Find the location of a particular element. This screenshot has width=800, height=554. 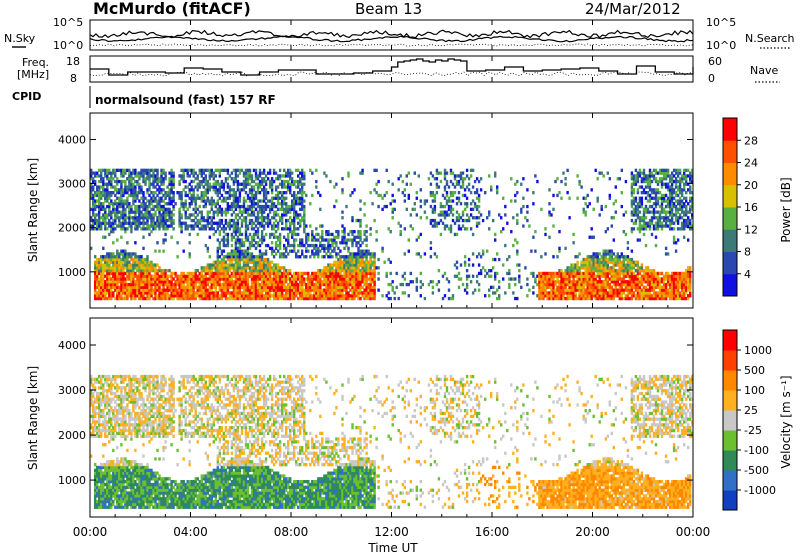

nave-tick-top: 60 is located at coordinates (715, 61).